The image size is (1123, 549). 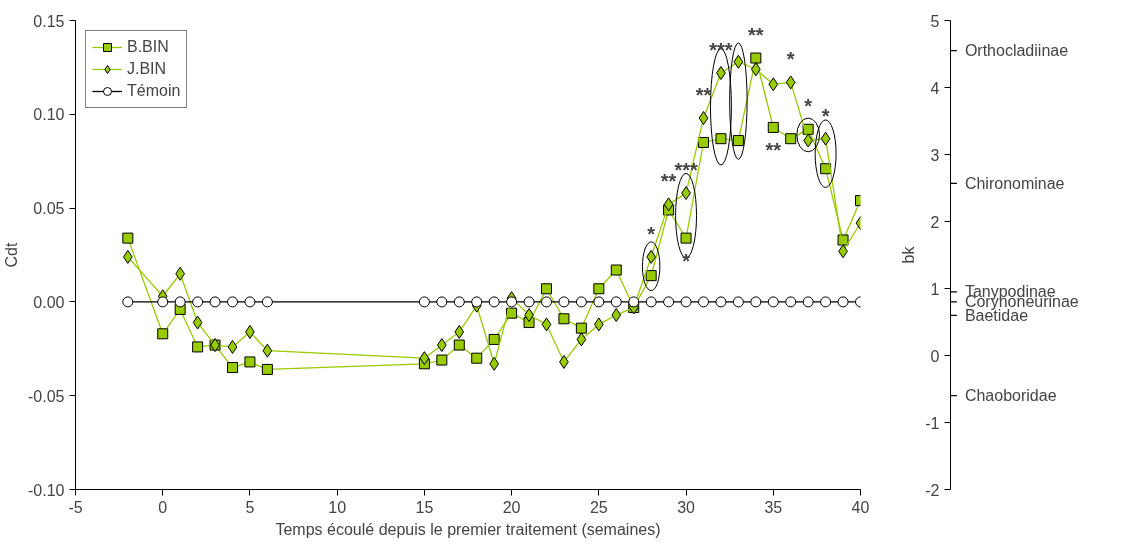 I want to click on x-tick-label: -5, so click(x=75, y=507).